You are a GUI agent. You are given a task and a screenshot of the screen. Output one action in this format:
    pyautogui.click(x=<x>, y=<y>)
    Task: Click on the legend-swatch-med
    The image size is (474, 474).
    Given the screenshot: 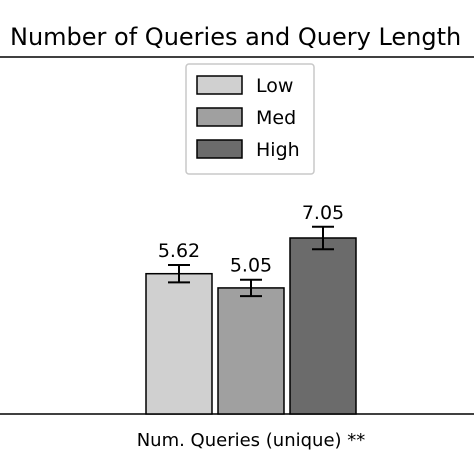 What is the action you would take?
    pyautogui.click(x=219, y=117)
    